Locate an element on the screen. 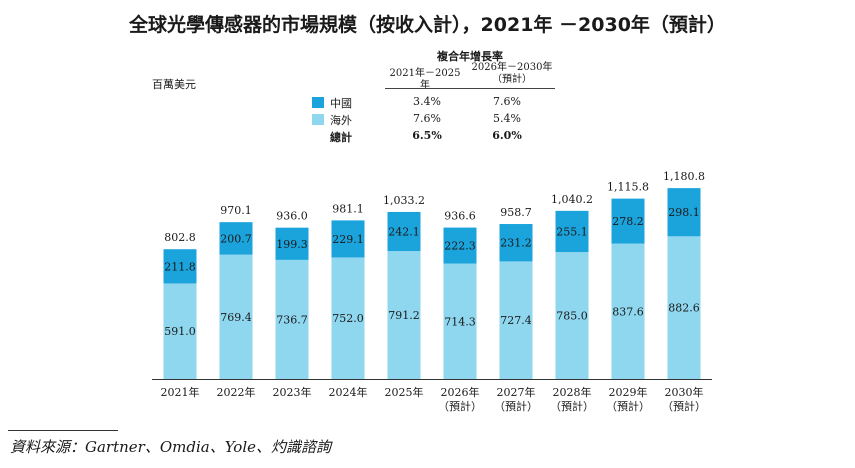  legend-label-china: 中國 is located at coordinates (341, 103).